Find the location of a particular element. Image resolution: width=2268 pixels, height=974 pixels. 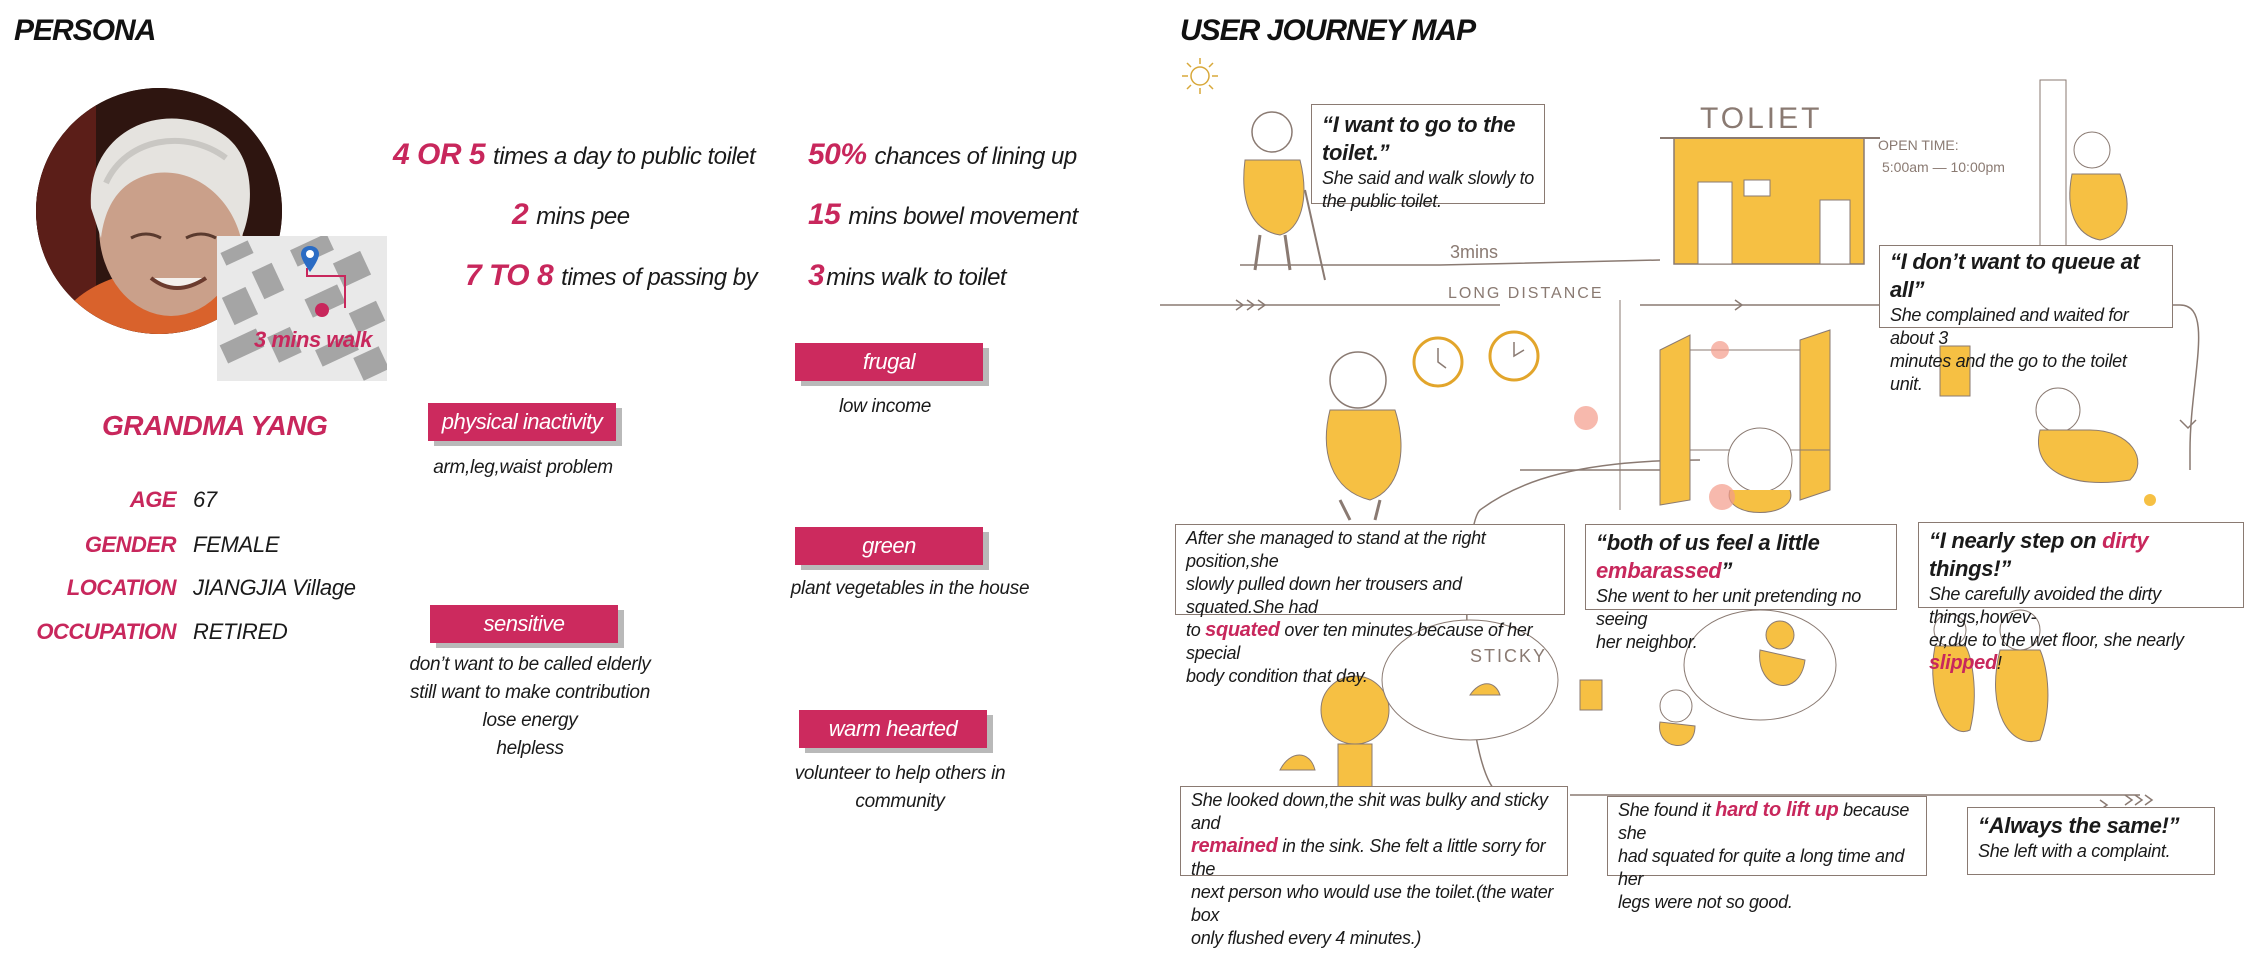

stat-pee-mins: 2 mins pee is located at coordinates (571, 214).